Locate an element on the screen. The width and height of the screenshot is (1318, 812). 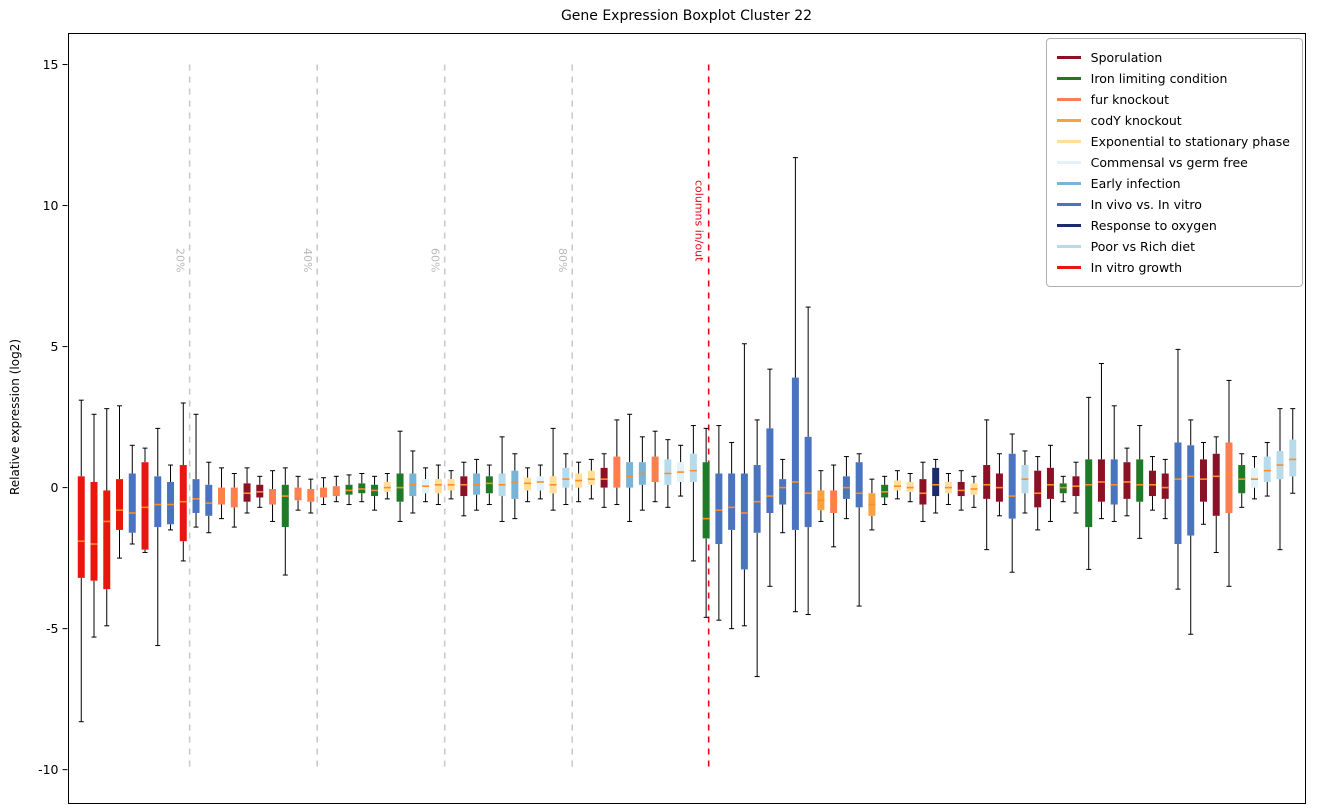
box-52-in-vivo-vs-in-vitro is located at coordinates (732, 535).